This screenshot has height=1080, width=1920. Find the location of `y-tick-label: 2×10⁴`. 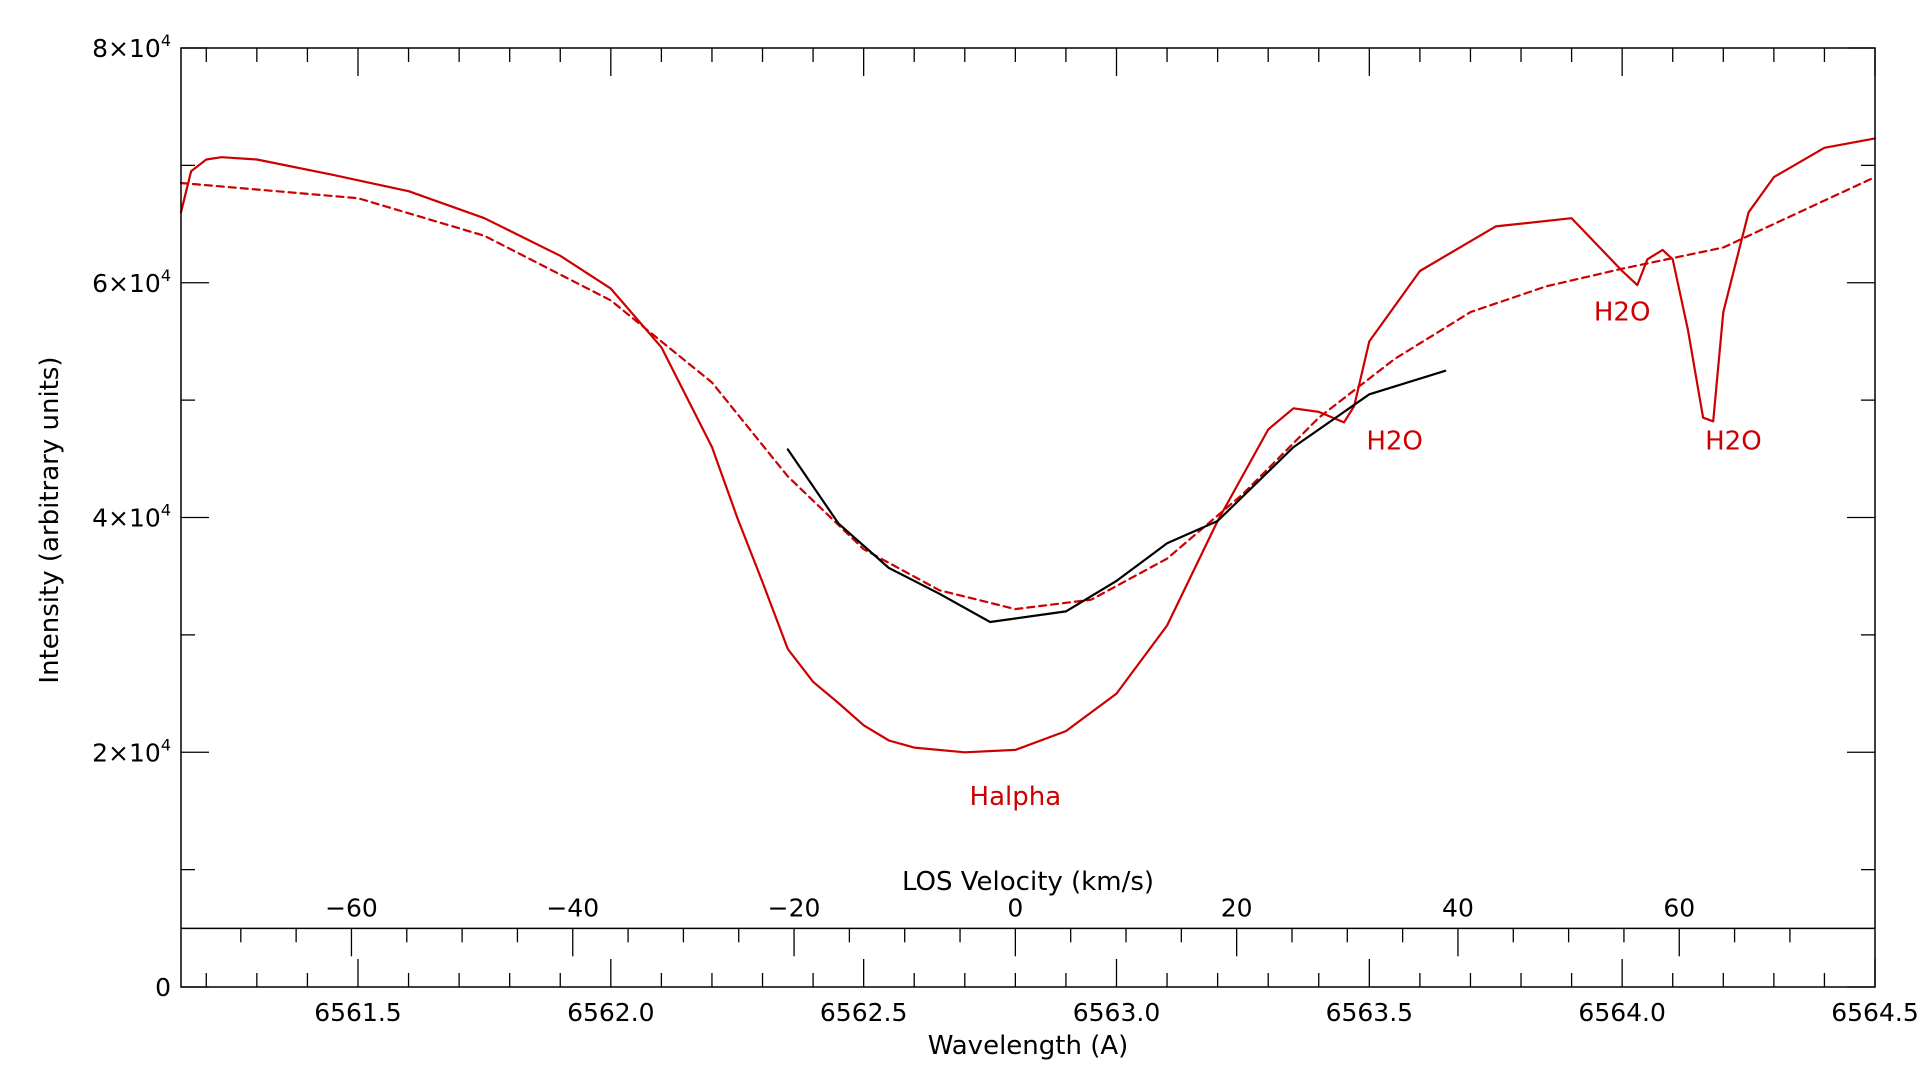

y-tick-label: 2×10⁴ is located at coordinates (131, 751).